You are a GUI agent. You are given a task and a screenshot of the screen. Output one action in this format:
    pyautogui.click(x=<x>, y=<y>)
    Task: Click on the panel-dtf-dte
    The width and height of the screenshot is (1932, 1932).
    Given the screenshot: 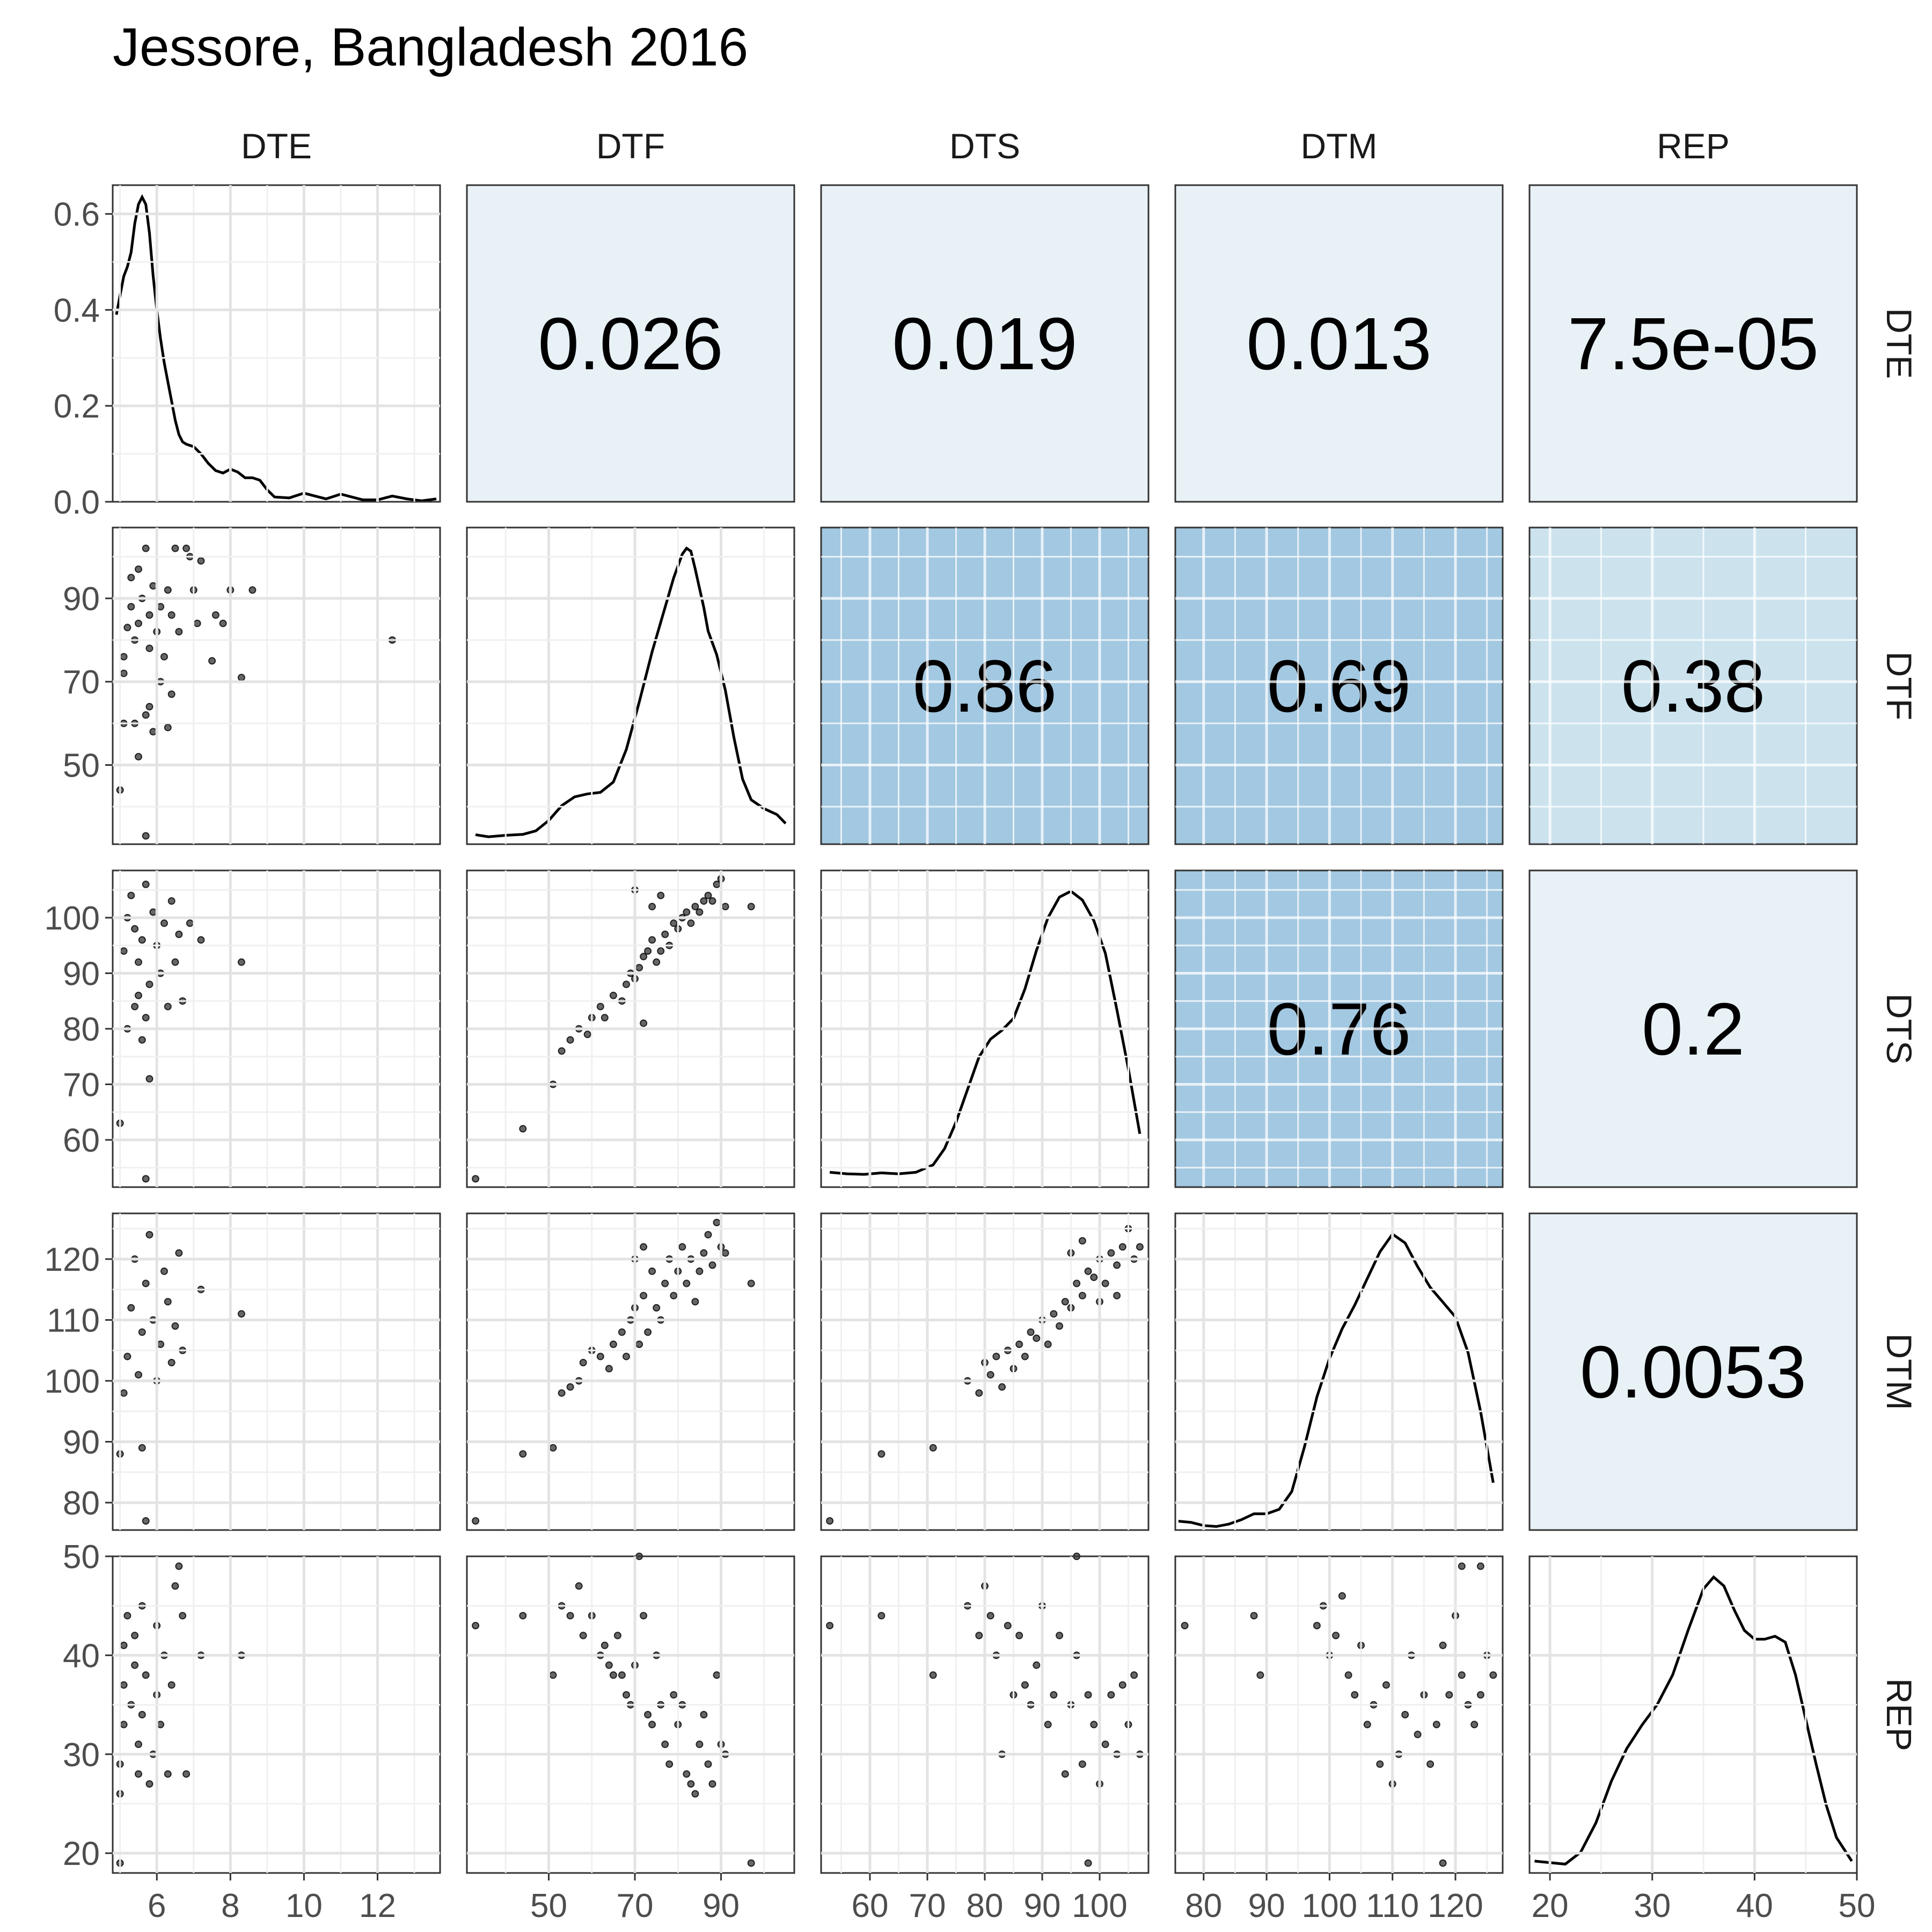 What is the action you would take?
    pyautogui.click(x=276, y=685)
    